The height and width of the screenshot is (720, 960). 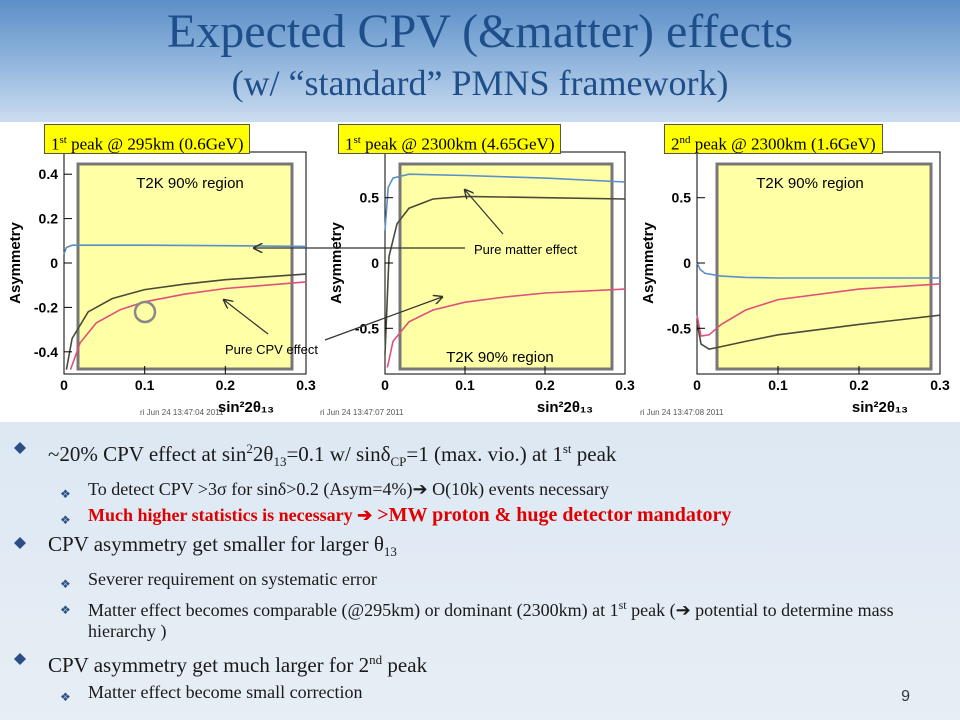 I want to click on chart-3-series-pink-line, so click(x=818, y=310).